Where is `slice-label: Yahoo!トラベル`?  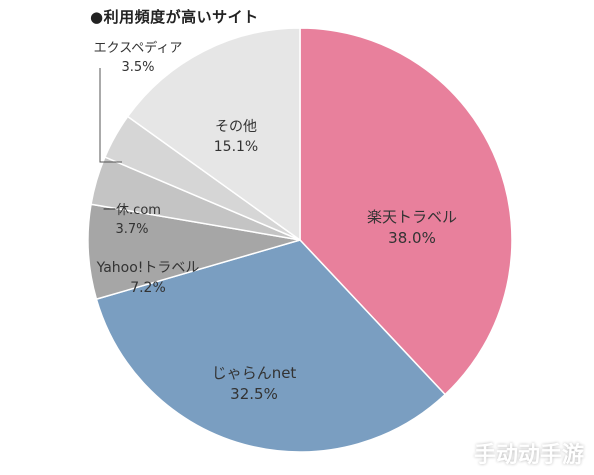 slice-label: Yahoo!トラベル is located at coordinates (148, 268).